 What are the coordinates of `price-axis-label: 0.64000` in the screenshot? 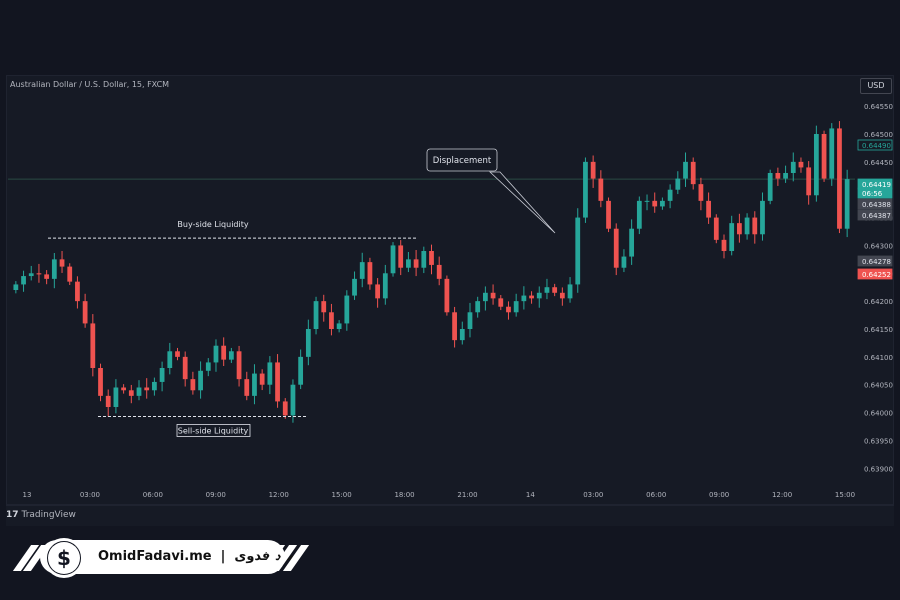 It's located at (878, 414).